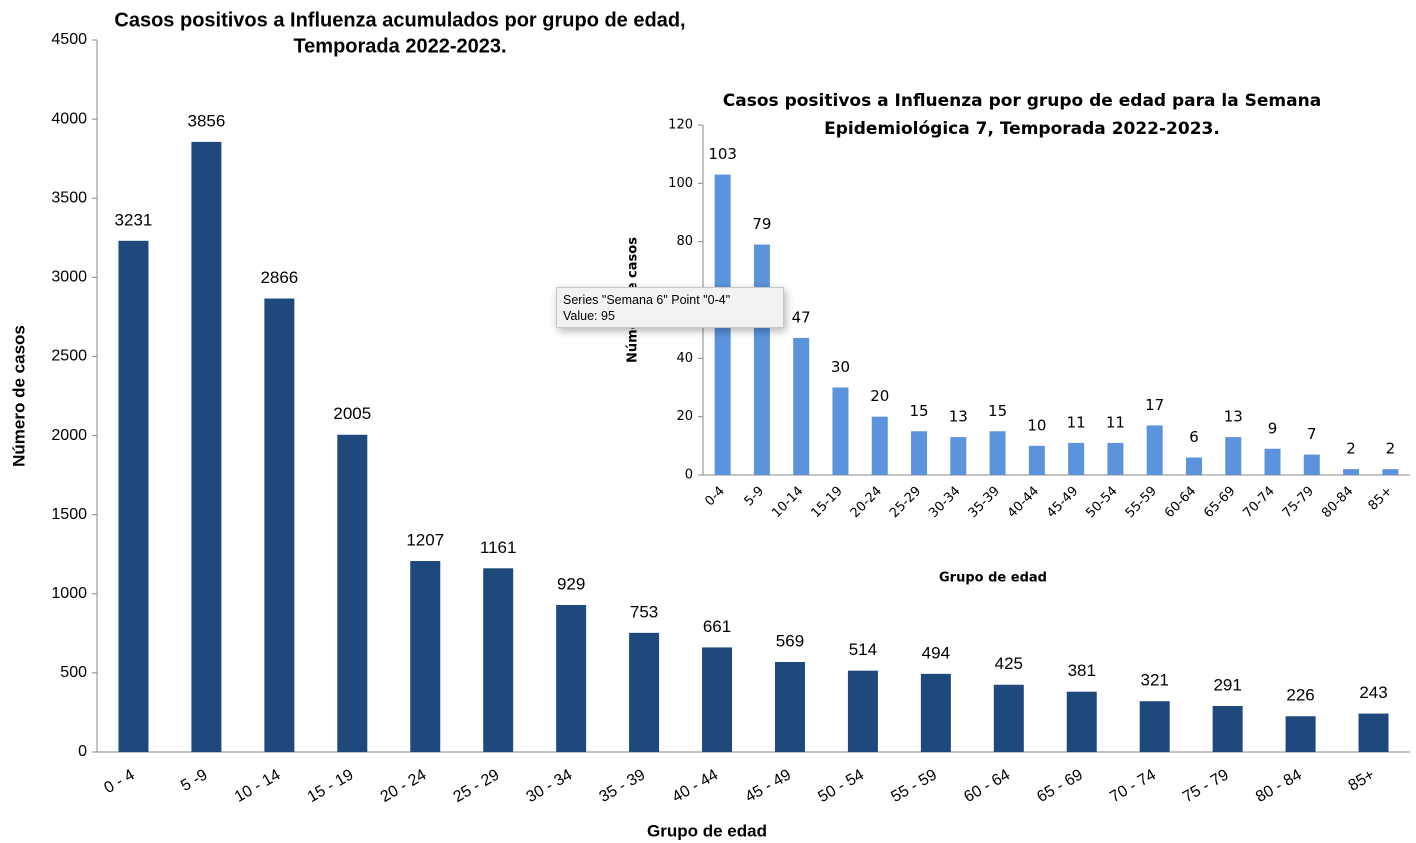 Image resolution: width=1416 pixels, height=843 pixels. What do you see at coordinates (1009, 663) in the screenshot?
I see `value-label: 425` at bounding box center [1009, 663].